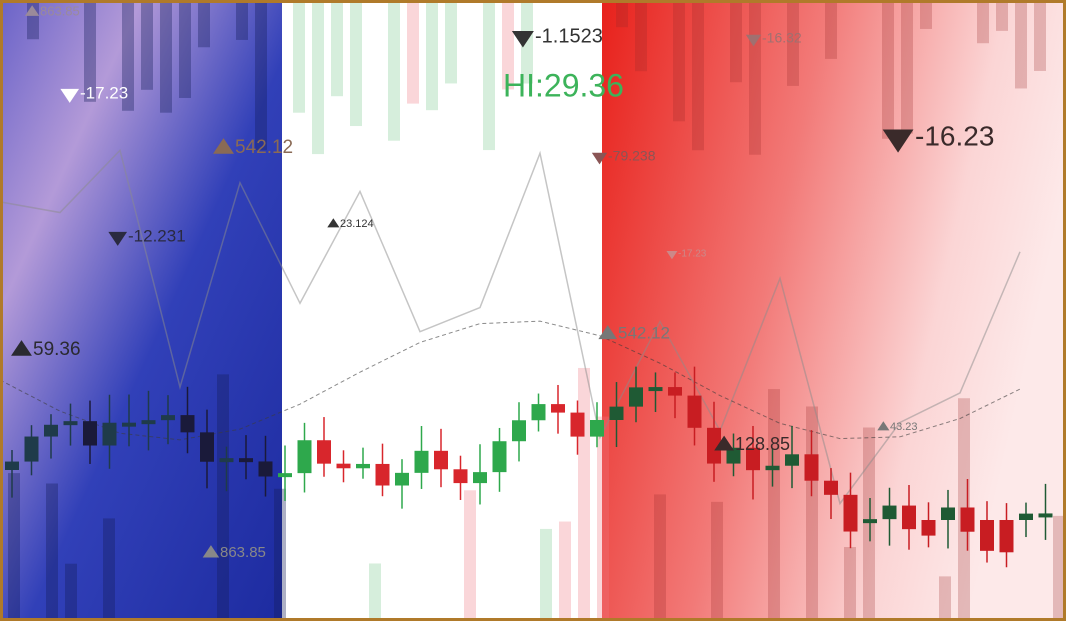 Image resolution: width=1066 pixels, height=621 pixels. I want to click on price-label: -16.23, so click(954, 135).